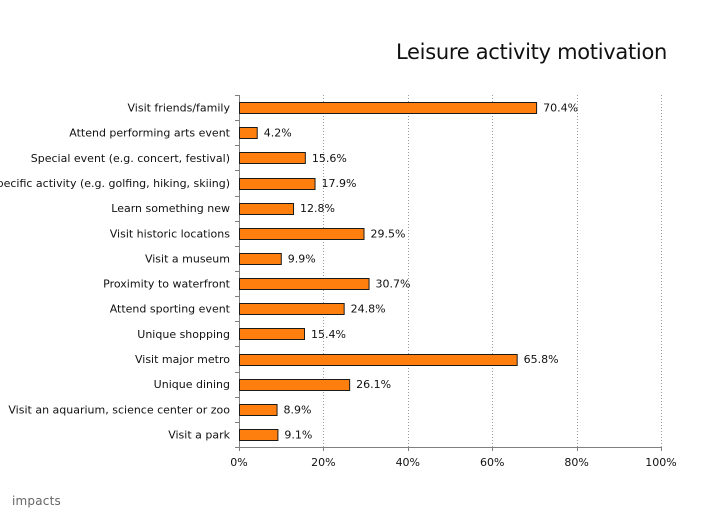 This screenshot has width=705, height=517. I want to click on value-label: 24.8%, so click(368, 309).